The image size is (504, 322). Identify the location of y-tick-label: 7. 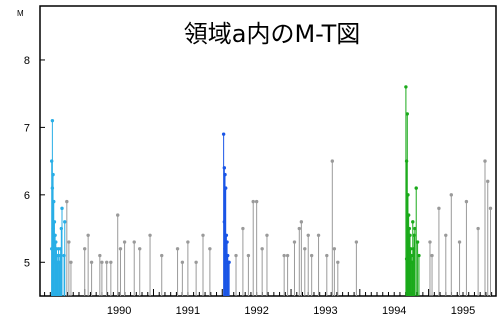
(27, 128).